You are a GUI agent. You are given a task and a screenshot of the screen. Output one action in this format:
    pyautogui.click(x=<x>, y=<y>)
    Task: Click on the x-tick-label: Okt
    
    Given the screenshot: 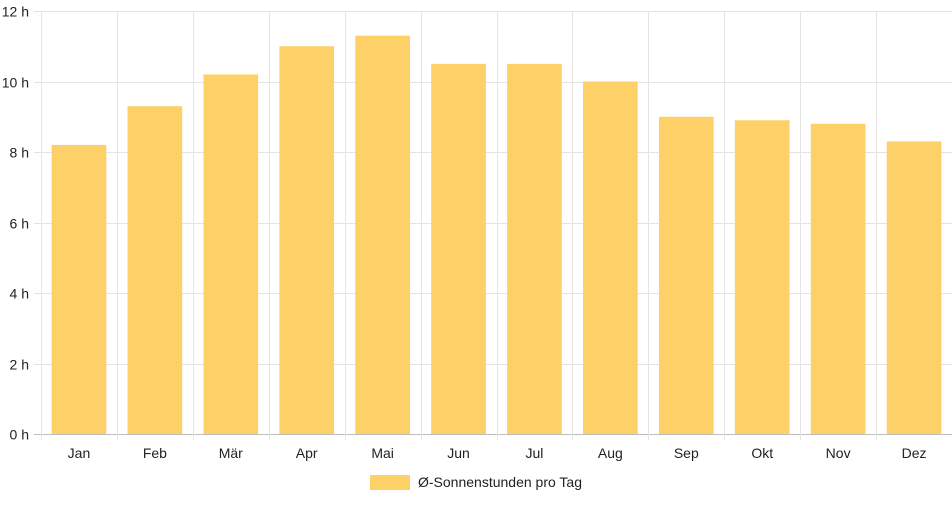 What is the action you would take?
    pyautogui.click(x=762, y=453)
    